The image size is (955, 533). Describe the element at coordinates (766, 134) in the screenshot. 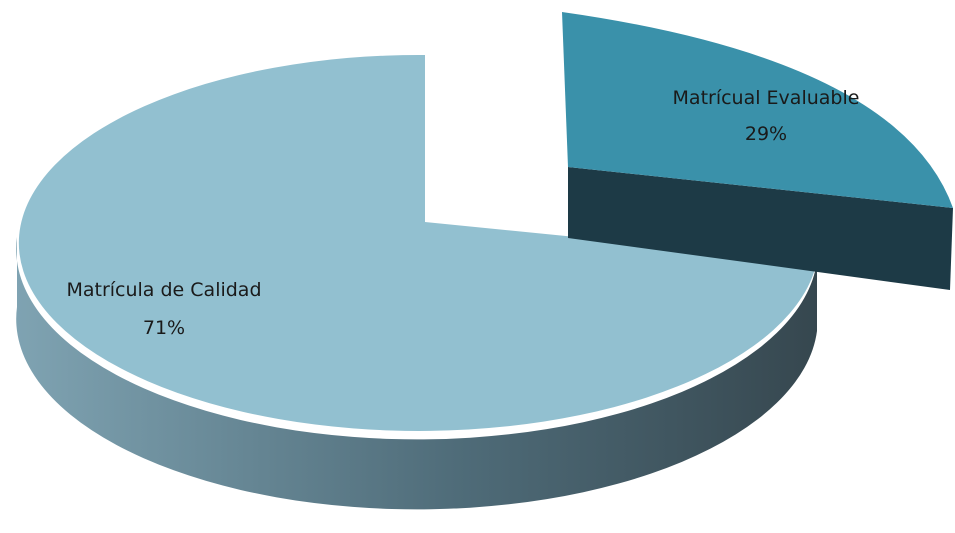

I see `percent-matricual-evaluable: 29%` at that location.